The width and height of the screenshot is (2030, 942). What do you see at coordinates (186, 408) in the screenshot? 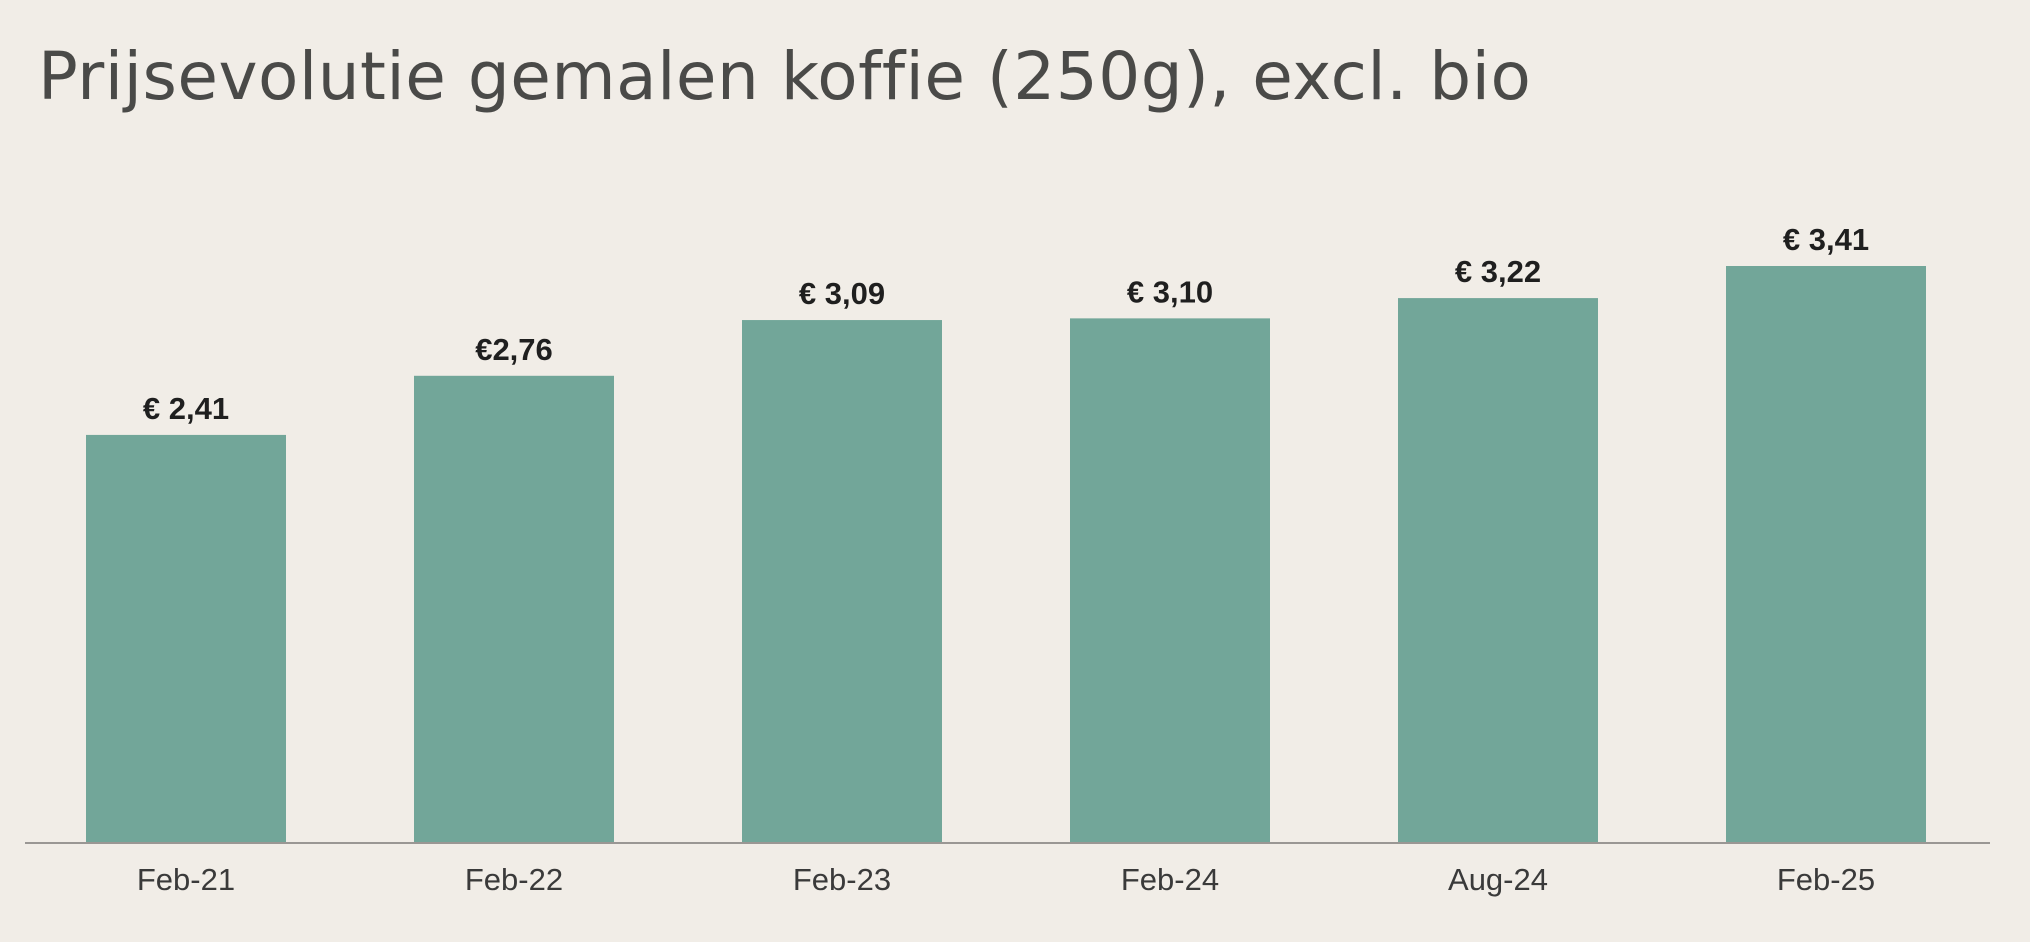
I see `value-label-feb-21: € 2,41` at bounding box center [186, 408].